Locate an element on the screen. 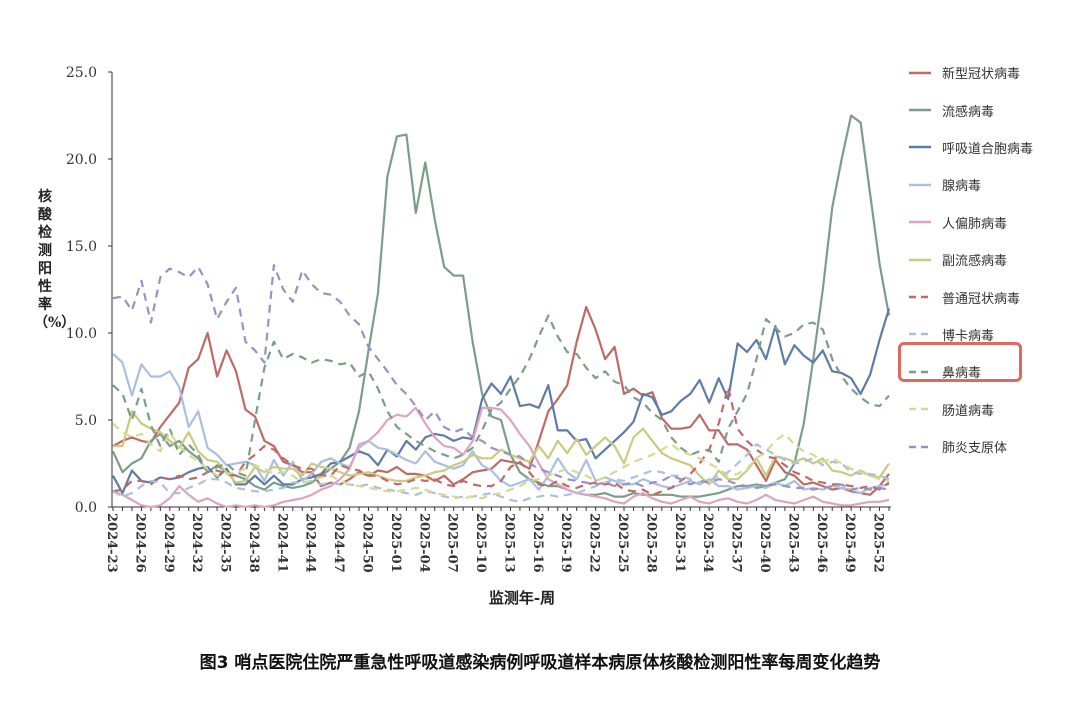 This screenshot has width=1080, height=709. legend-item: 副流感病毒 is located at coordinates (970, 259).